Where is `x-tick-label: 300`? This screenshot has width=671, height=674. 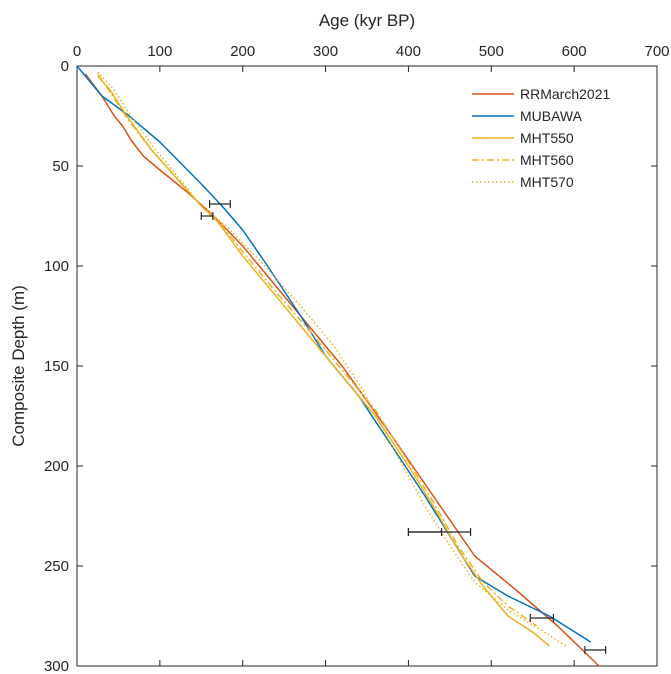 x-tick-label: 300 is located at coordinates (325, 51).